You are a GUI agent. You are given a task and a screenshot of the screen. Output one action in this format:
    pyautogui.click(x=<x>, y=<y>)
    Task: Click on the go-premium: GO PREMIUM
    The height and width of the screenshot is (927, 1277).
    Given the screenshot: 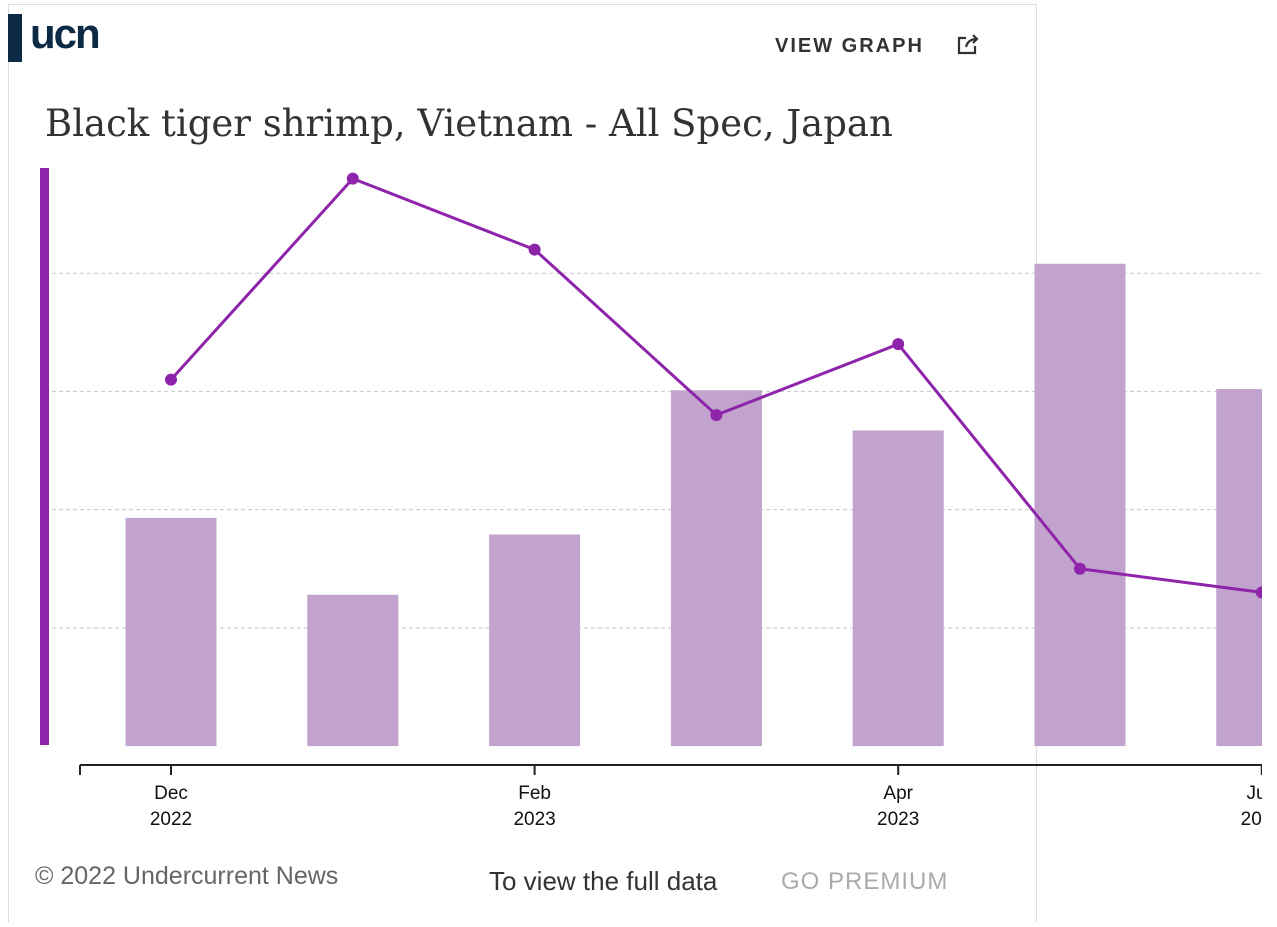 What is the action you would take?
    pyautogui.click(x=864, y=881)
    